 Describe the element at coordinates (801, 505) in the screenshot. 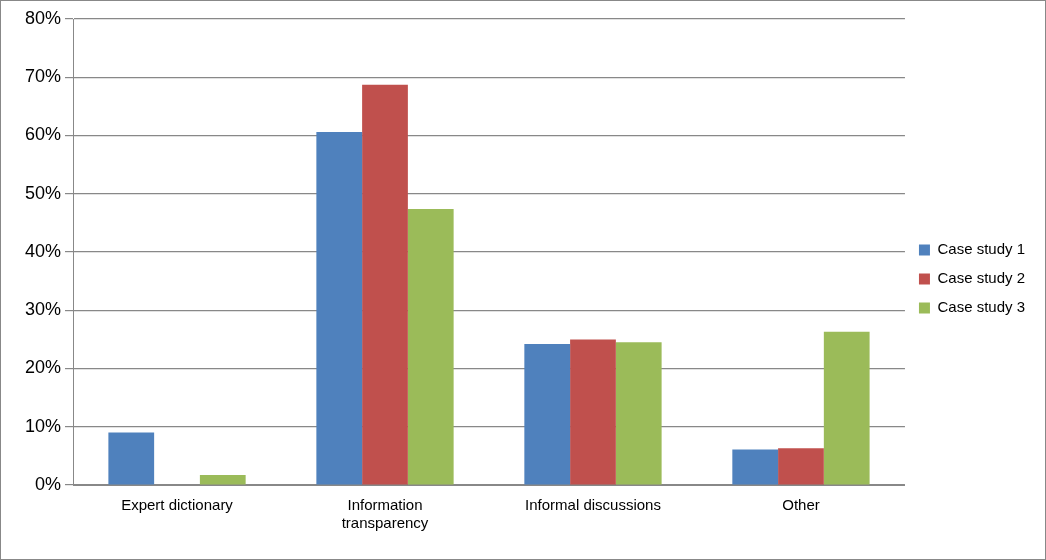

I see `x-tick-label: Other` at that location.